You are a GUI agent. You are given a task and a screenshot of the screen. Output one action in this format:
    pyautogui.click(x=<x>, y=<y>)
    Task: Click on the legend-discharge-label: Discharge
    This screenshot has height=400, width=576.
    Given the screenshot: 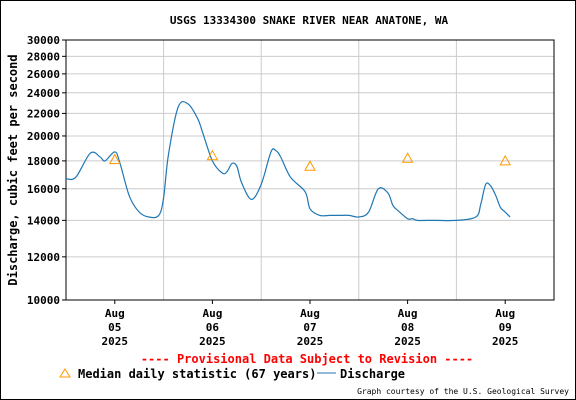 What is the action you would take?
    pyautogui.click(x=372, y=374)
    